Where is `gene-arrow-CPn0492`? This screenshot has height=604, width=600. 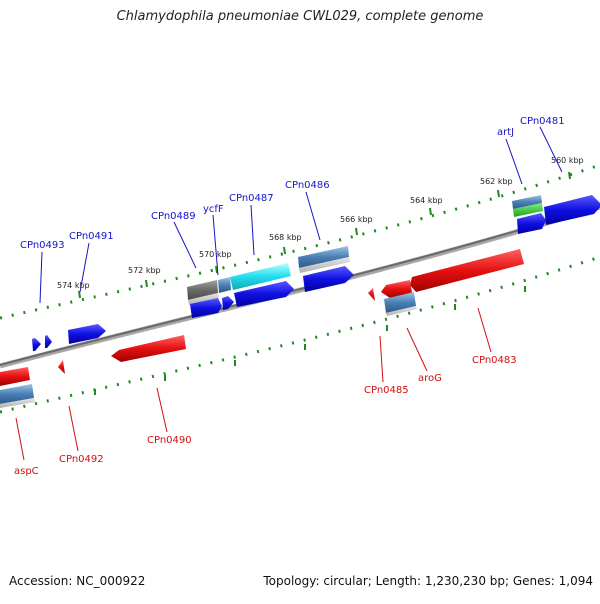 gene-arrow-CPn0492 is located at coordinates (61, 367).